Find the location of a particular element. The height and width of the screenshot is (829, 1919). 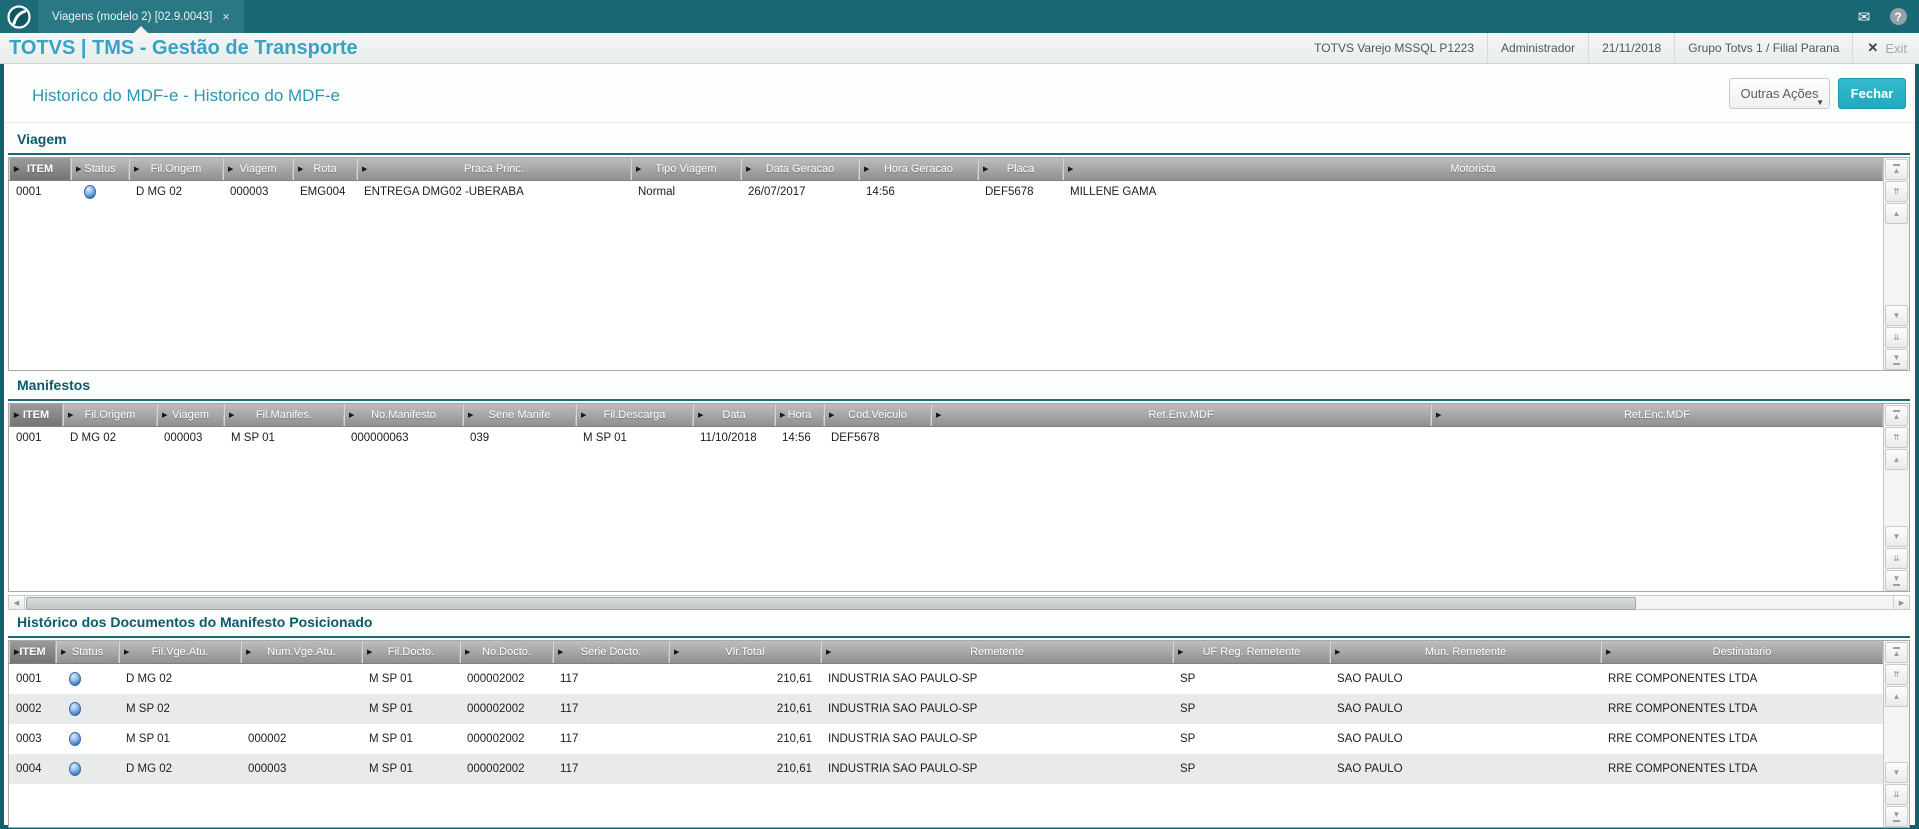

viagem-header-placa: ▶ Placa is located at coordinates (1020, 169).